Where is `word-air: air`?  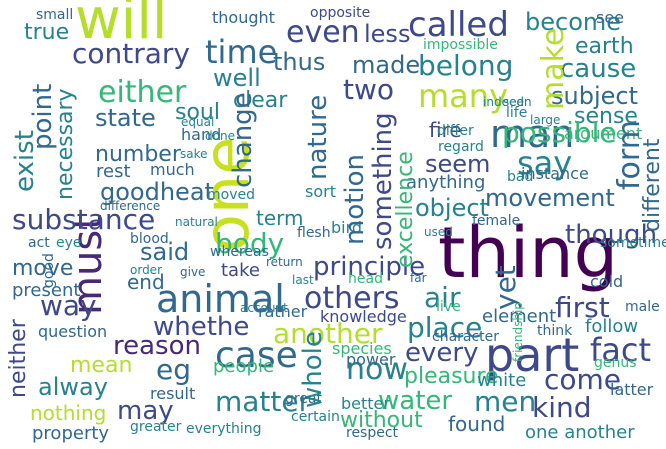
word-air: air is located at coordinates (442, 297).